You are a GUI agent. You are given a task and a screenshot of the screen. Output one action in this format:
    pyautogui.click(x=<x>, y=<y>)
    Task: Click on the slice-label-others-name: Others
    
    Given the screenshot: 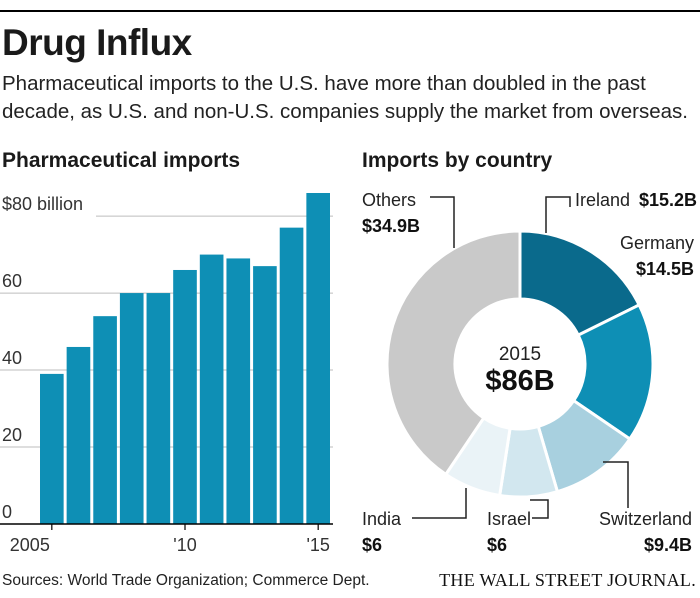 What is the action you would take?
    pyautogui.click(x=389, y=200)
    